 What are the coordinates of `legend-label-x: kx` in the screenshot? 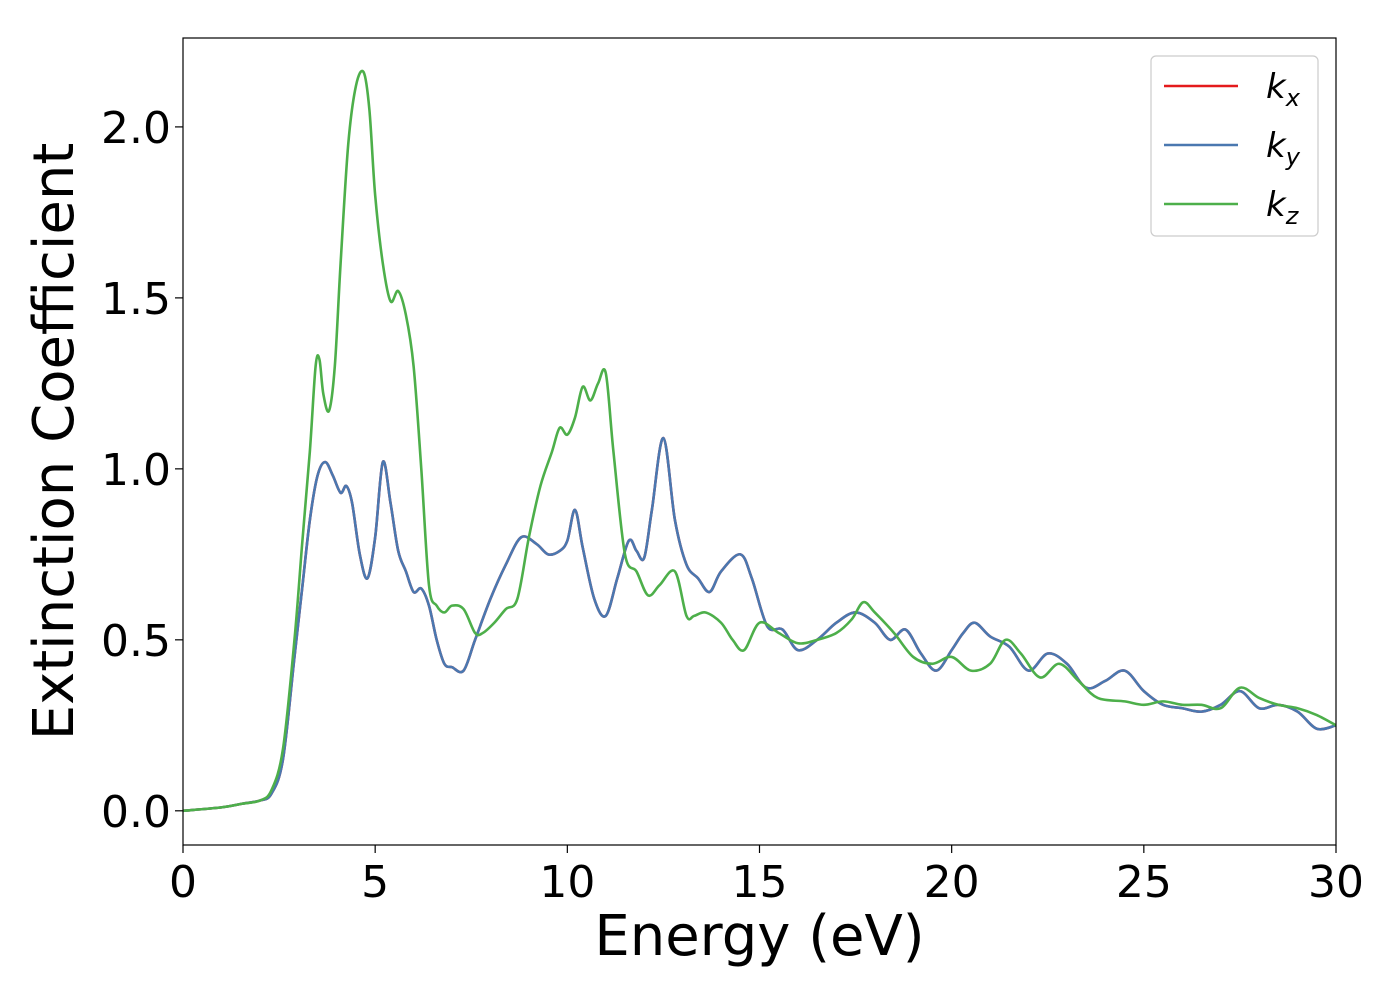 It's located at (1283, 89).